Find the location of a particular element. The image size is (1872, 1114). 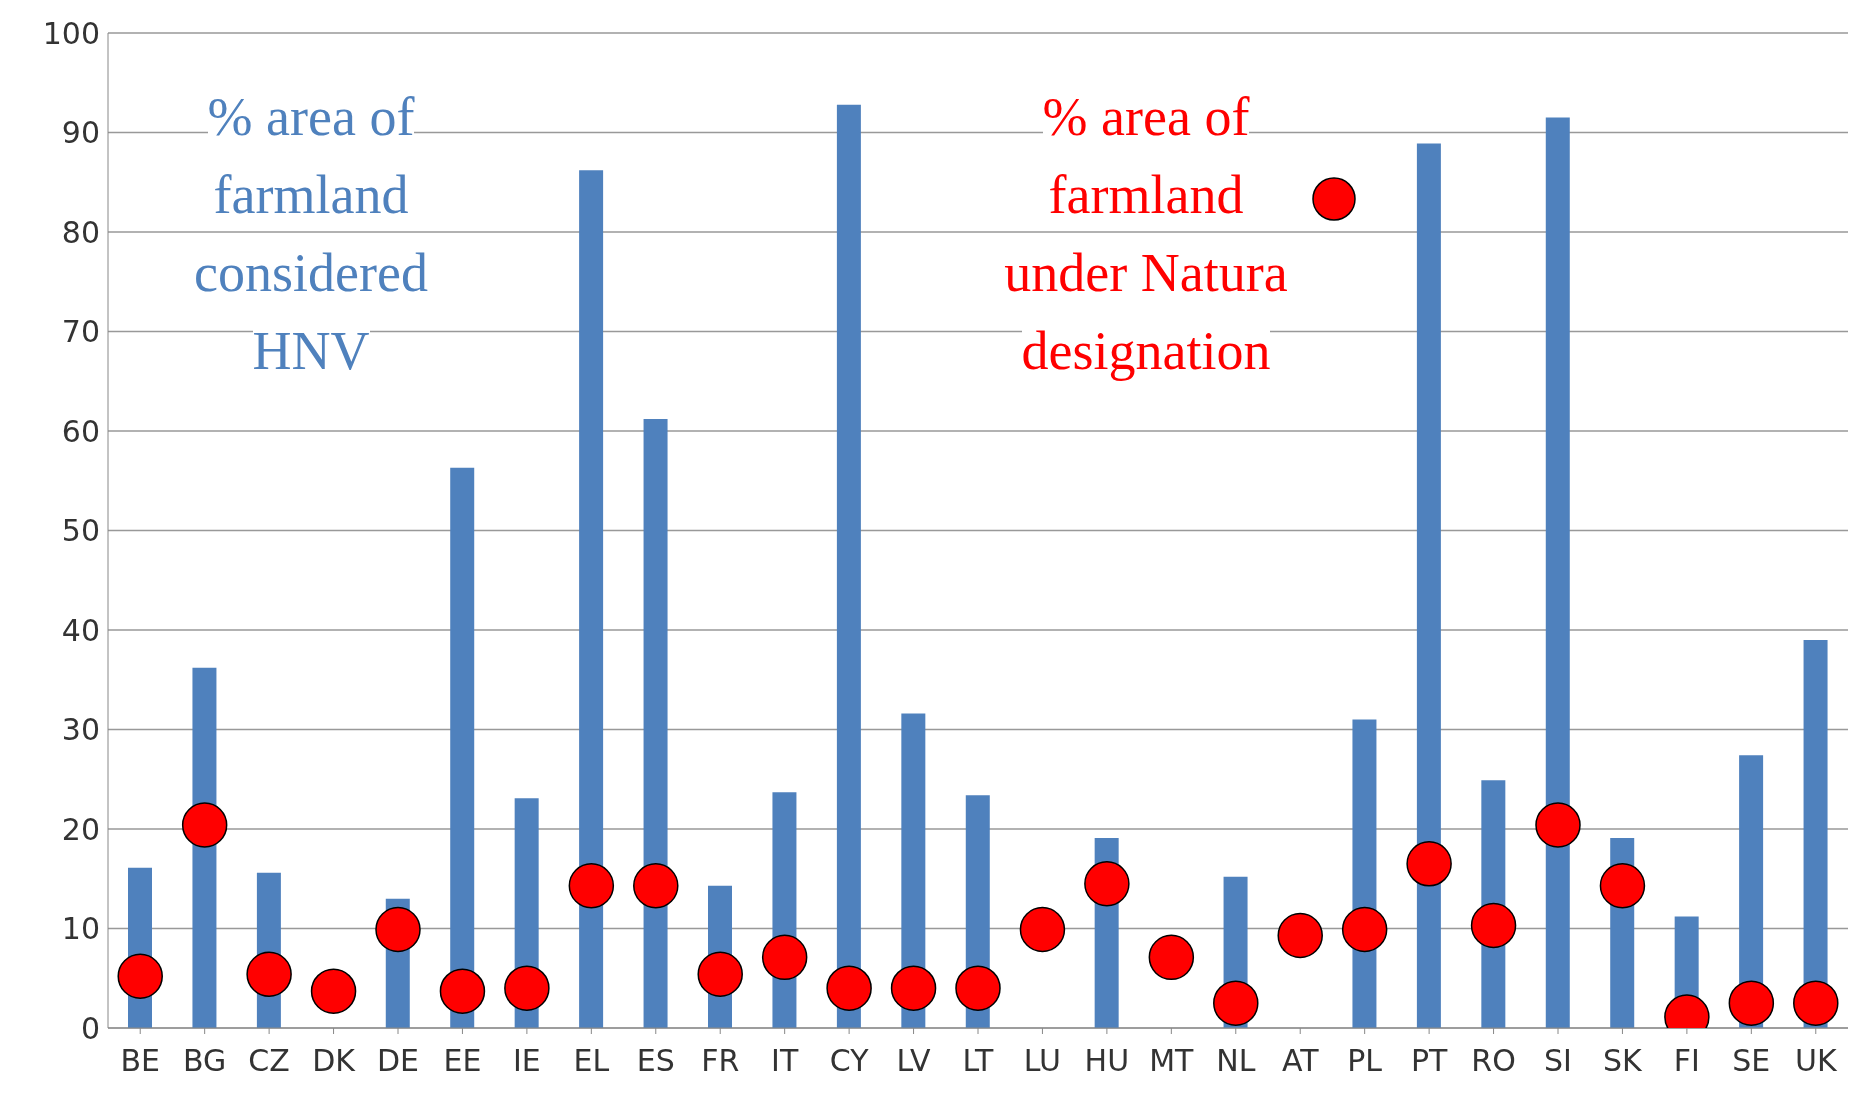

x-tick-label: NL is located at coordinates (1236, 1061).